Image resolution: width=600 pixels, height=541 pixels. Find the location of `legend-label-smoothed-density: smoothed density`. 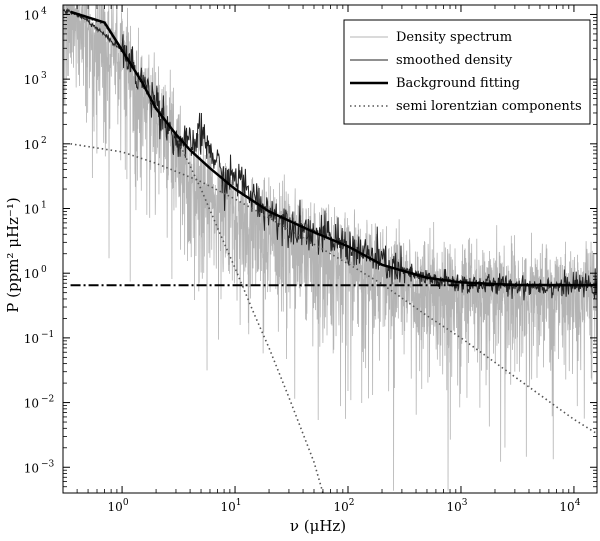

legend-label-smoothed-density: smoothed density is located at coordinates (454, 60).